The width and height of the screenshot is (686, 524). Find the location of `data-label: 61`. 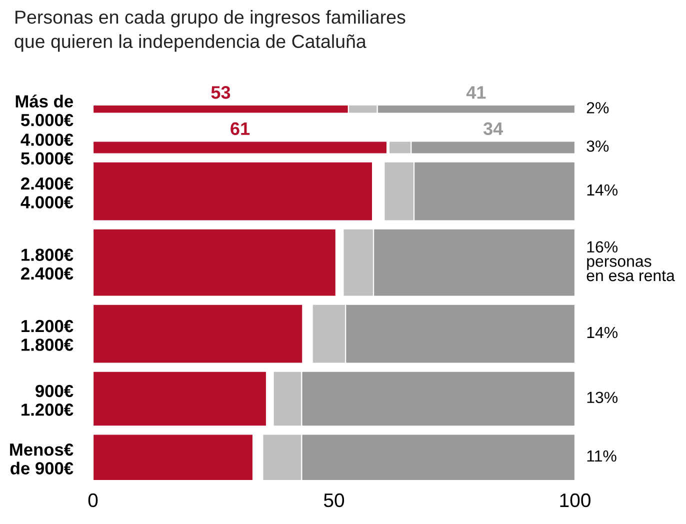

data-label: 61 is located at coordinates (240, 129).